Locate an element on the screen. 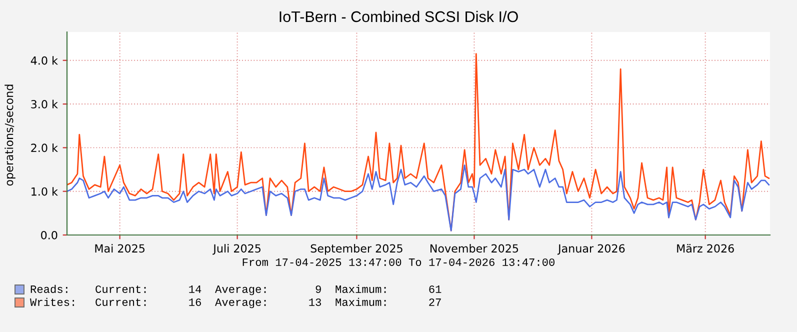 The height and width of the screenshot is (332, 797). y-tick-label: 4.0 k is located at coordinates (44, 60).